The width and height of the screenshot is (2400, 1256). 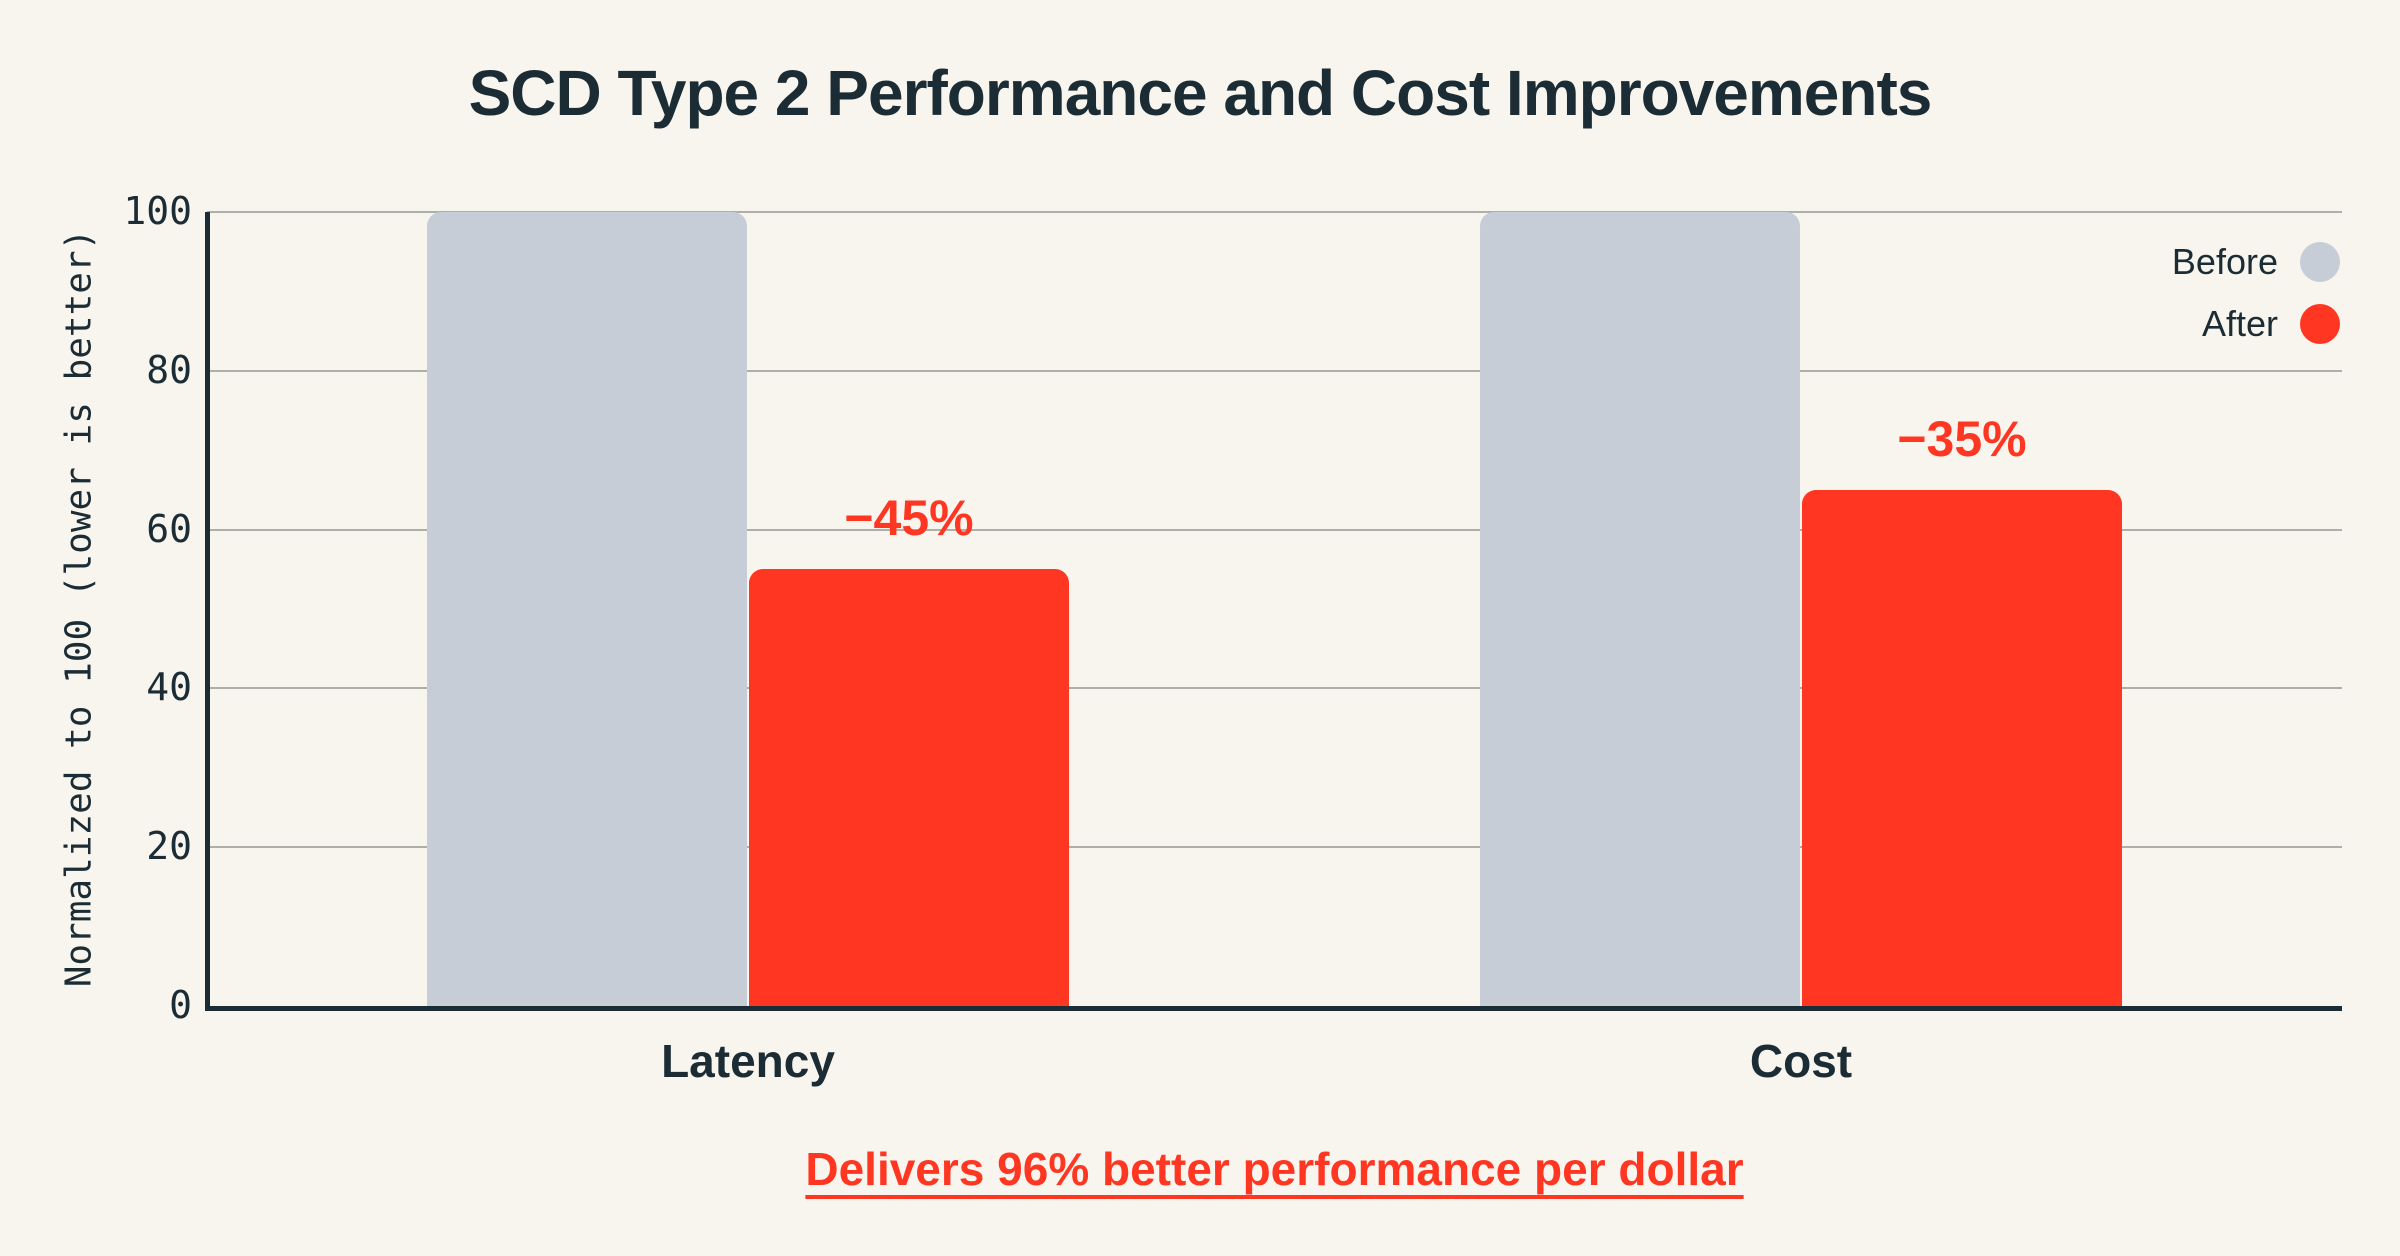 What do you see at coordinates (2320, 324) in the screenshot?
I see `legend-swatch-after-icon` at bounding box center [2320, 324].